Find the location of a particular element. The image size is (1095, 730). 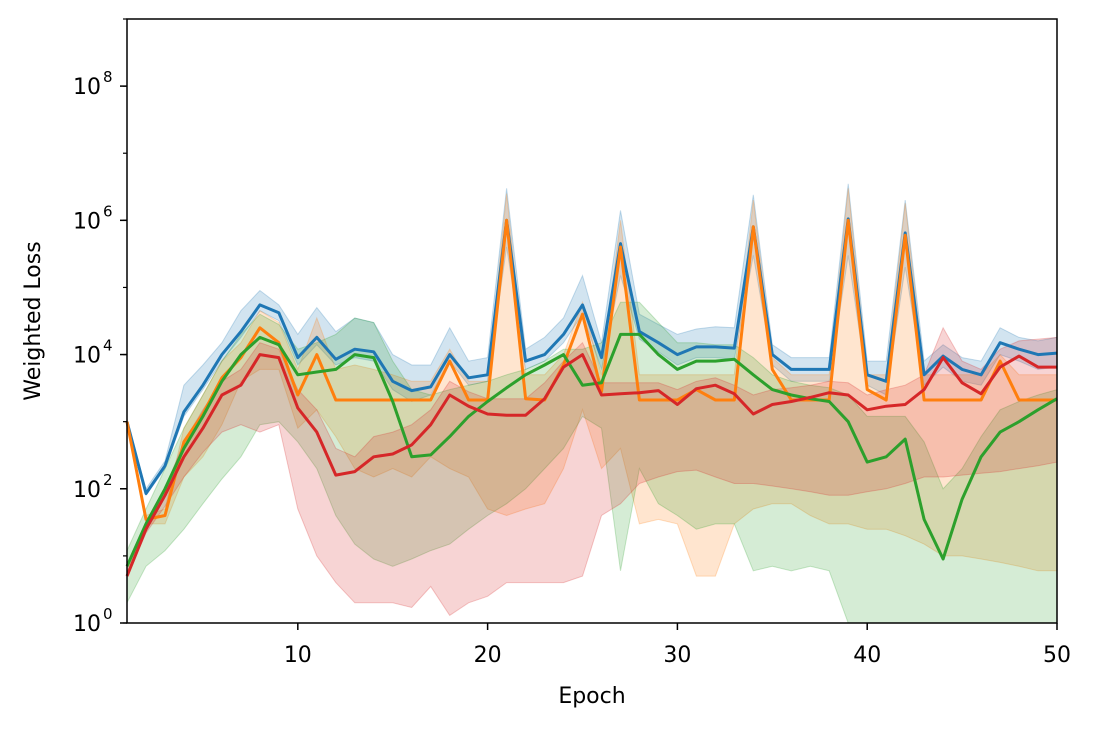

y-tick-exponent: 2 is located at coordinates (108, 480).